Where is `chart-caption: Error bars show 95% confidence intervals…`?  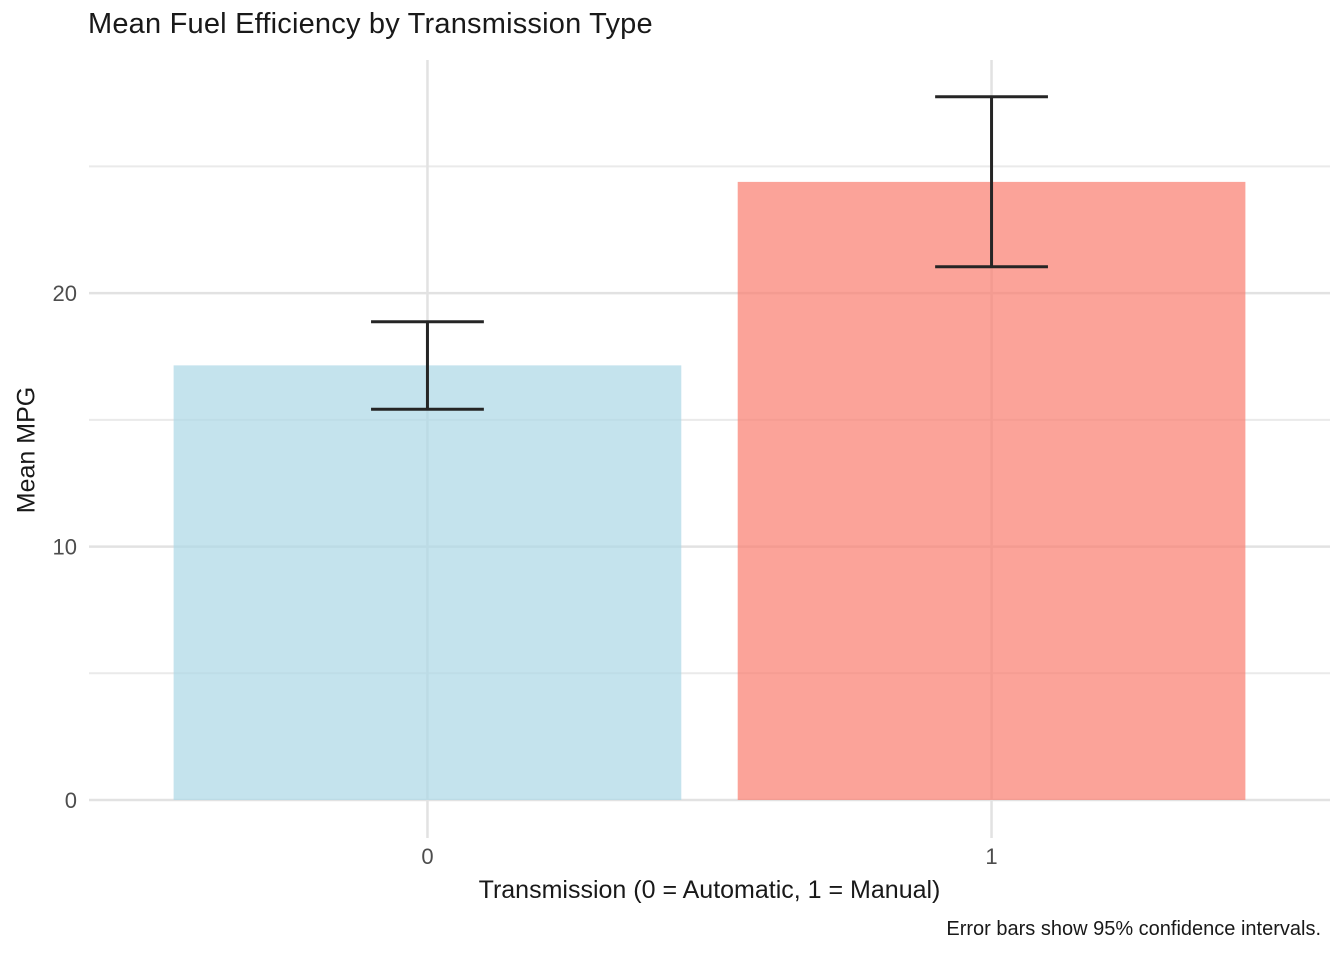
chart-caption: Error bars show 95% confidence intervals… is located at coordinates (1133, 929).